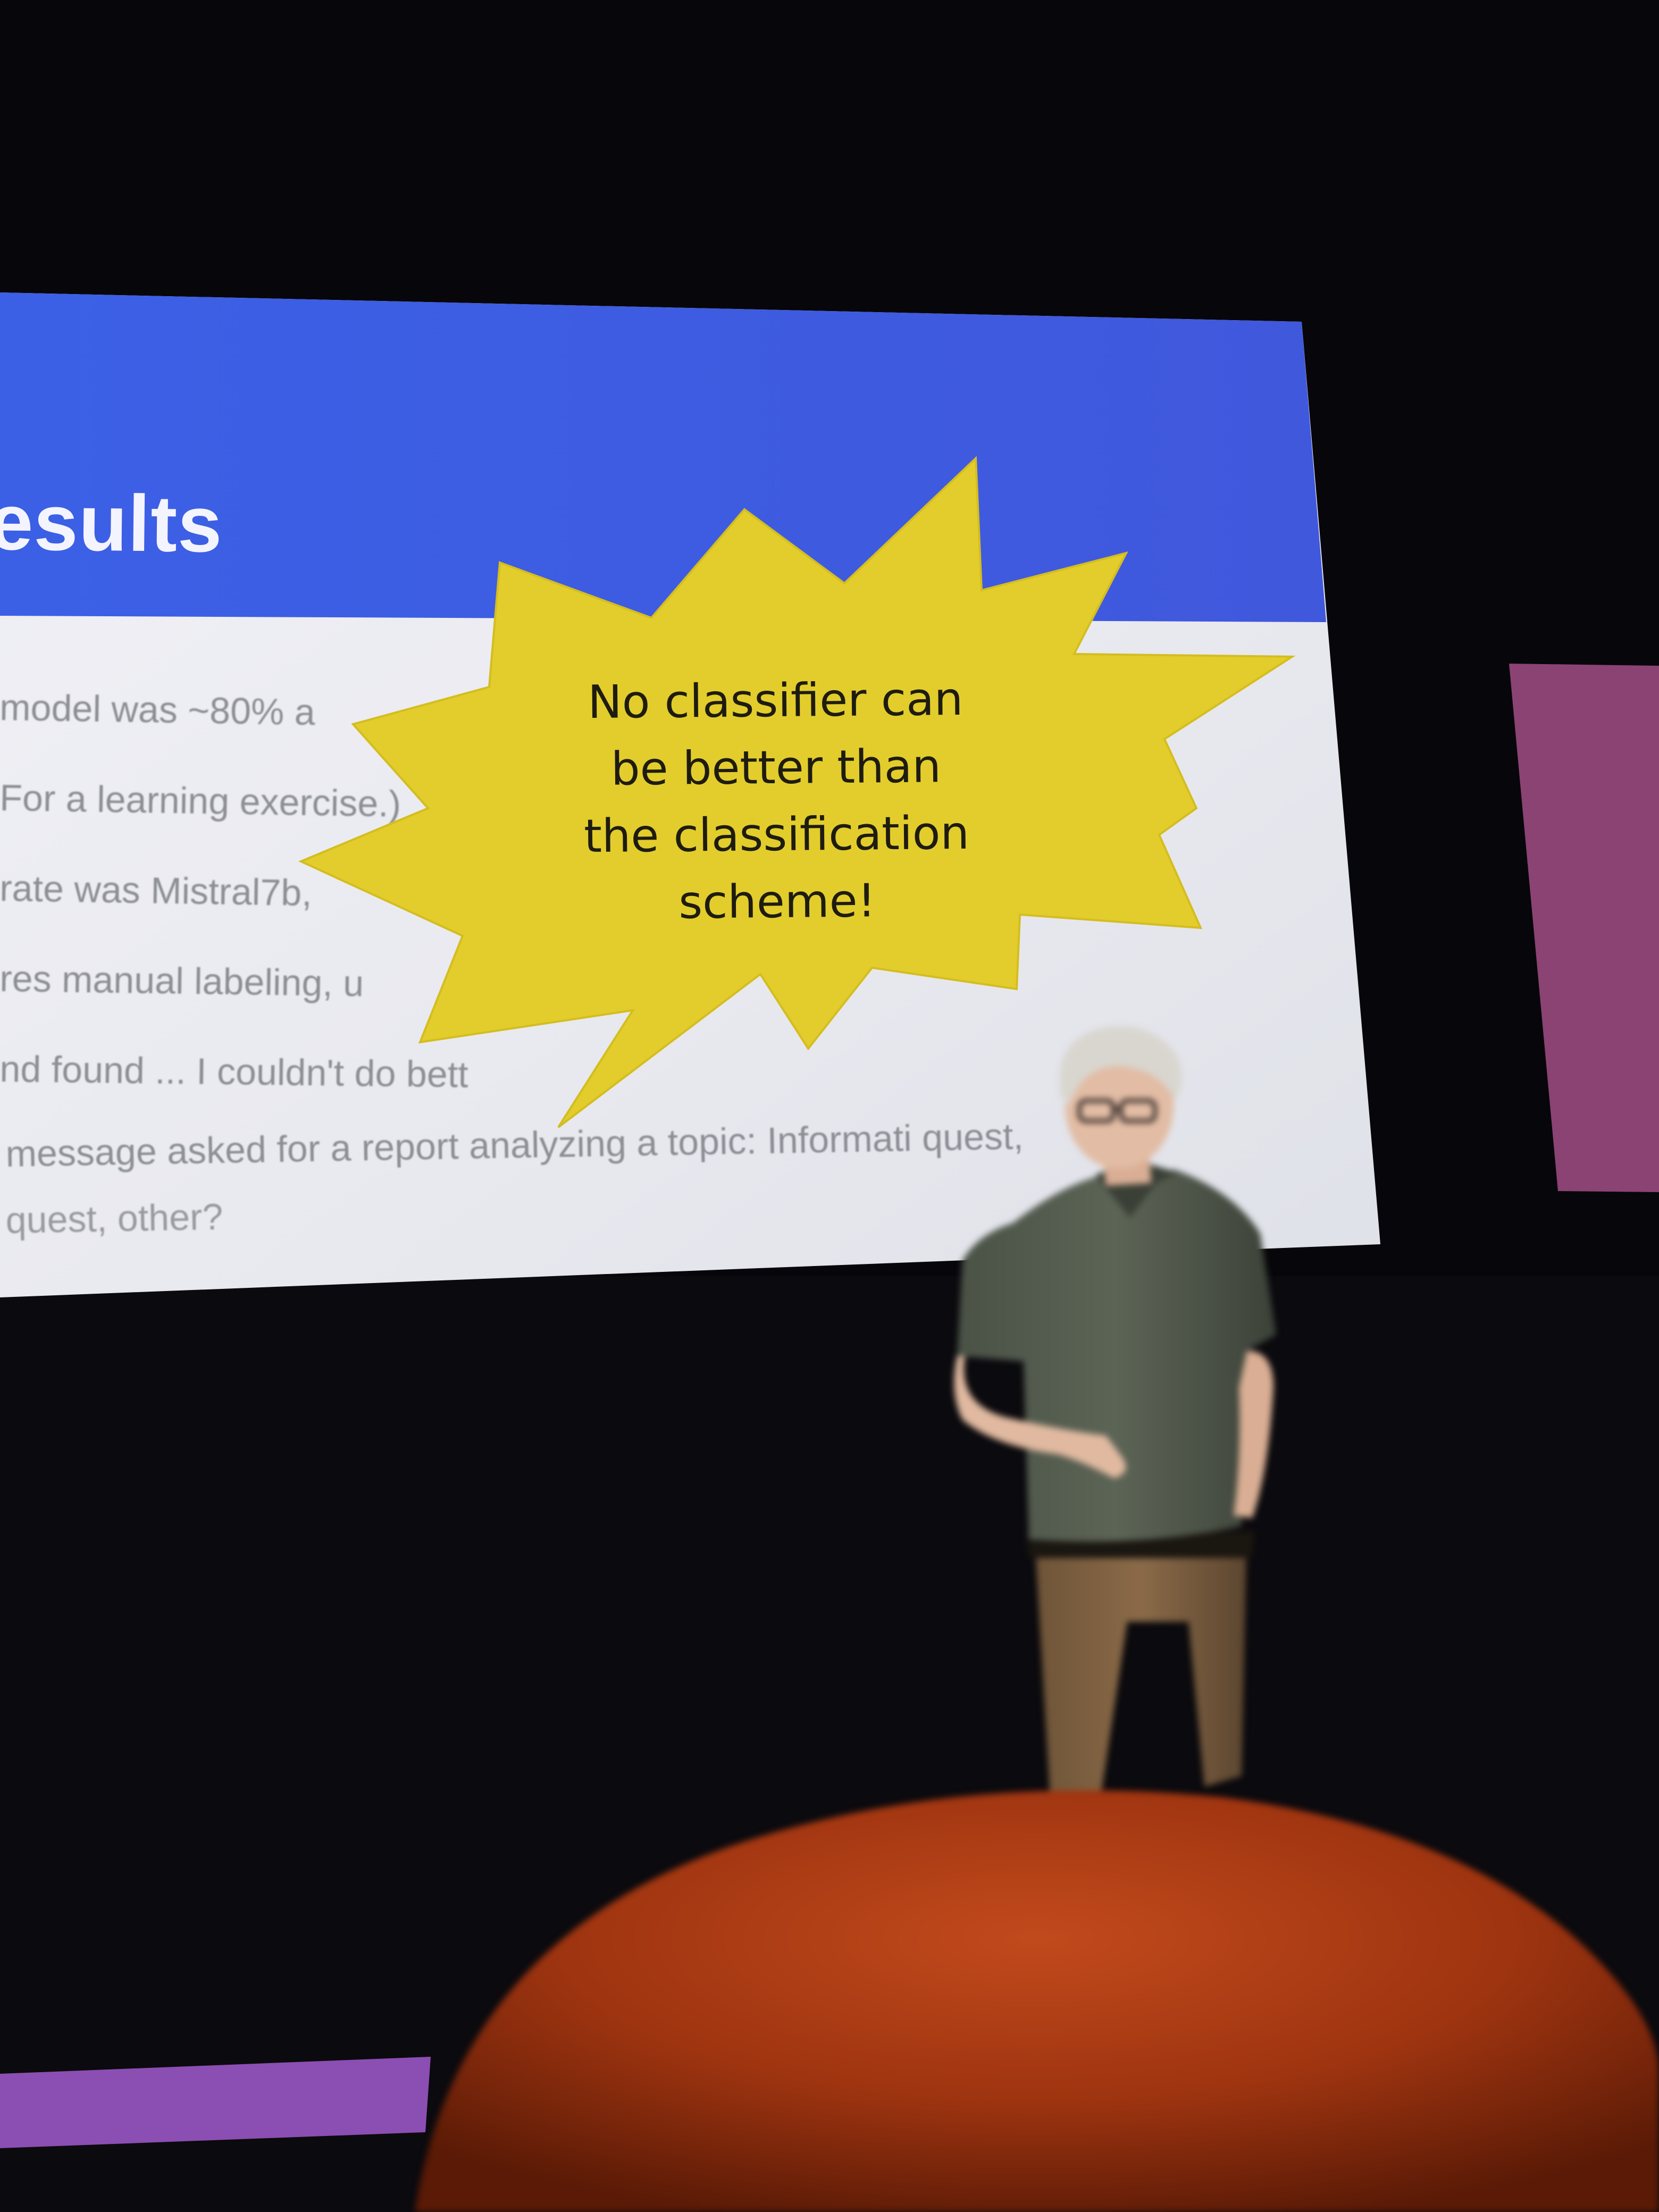  I want to click on side-screen, so click(1584, 928).